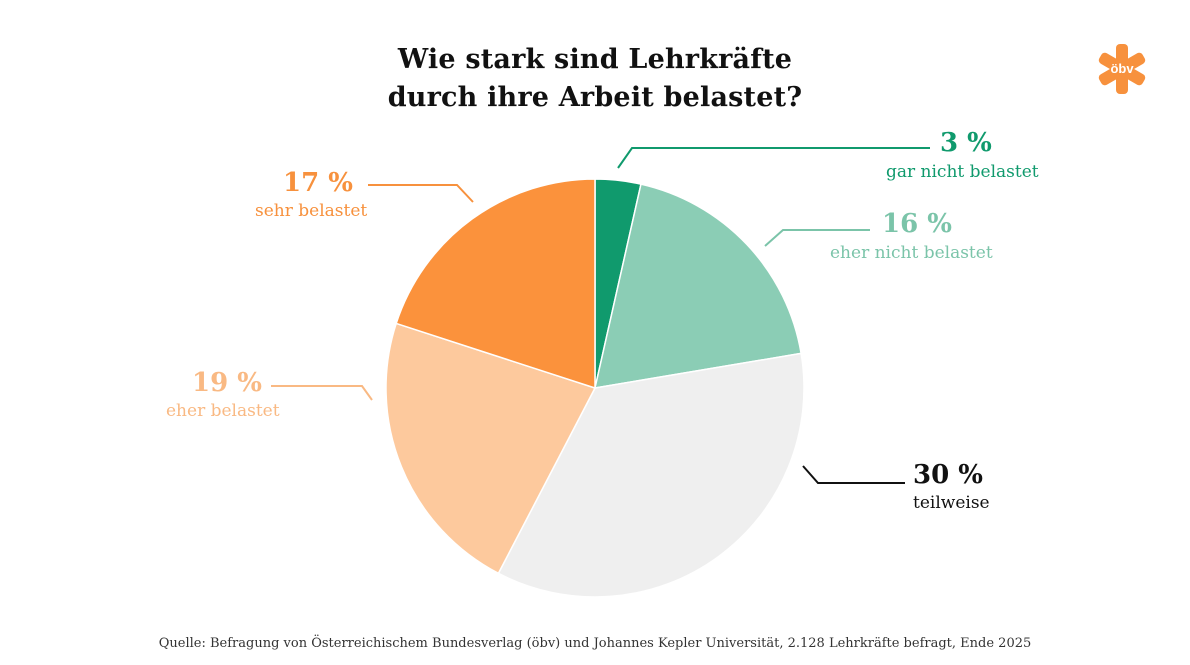 This screenshot has height=665, width=1190. I want to click on chart-title-line-2: durch ihre Arbeit belastet?, so click(595, 97).